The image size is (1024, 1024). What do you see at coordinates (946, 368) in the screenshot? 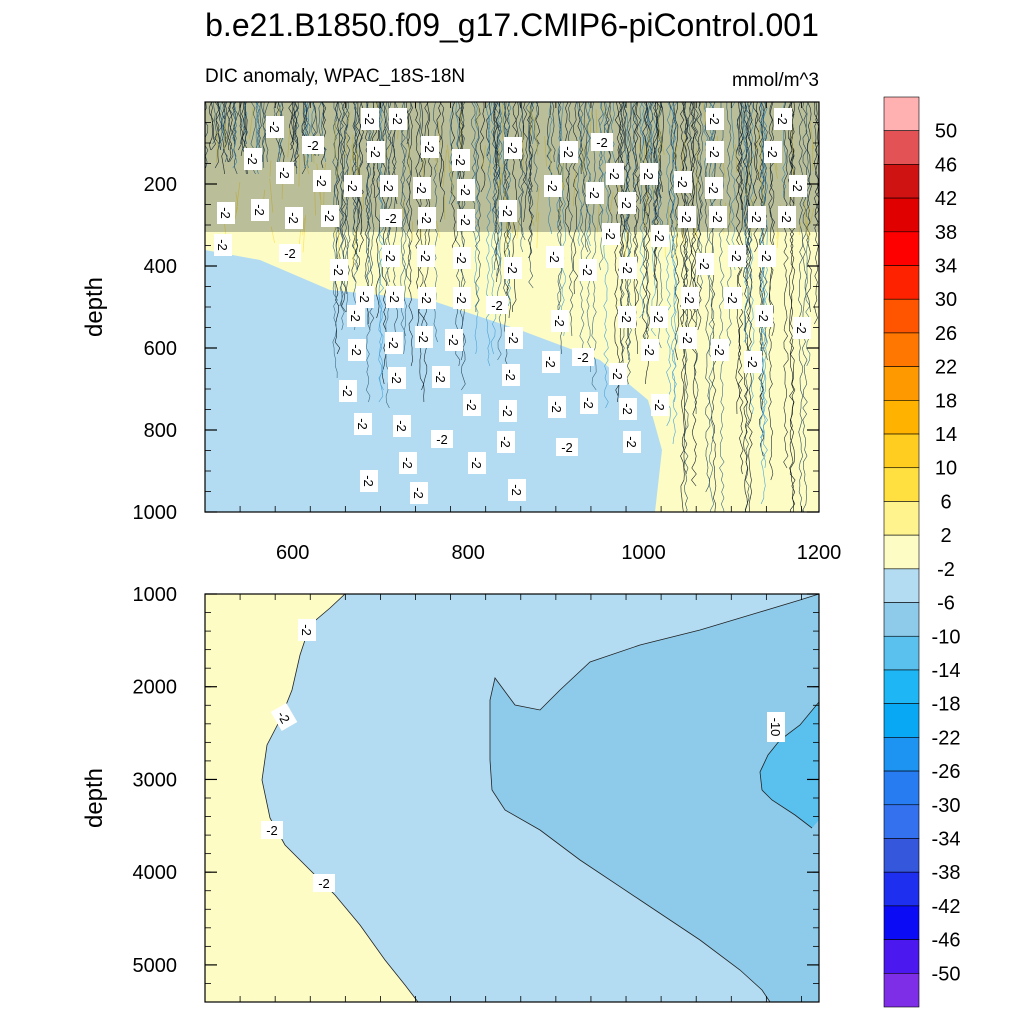
I see `colorbar-label: 22` at bounding box center [946, 368].